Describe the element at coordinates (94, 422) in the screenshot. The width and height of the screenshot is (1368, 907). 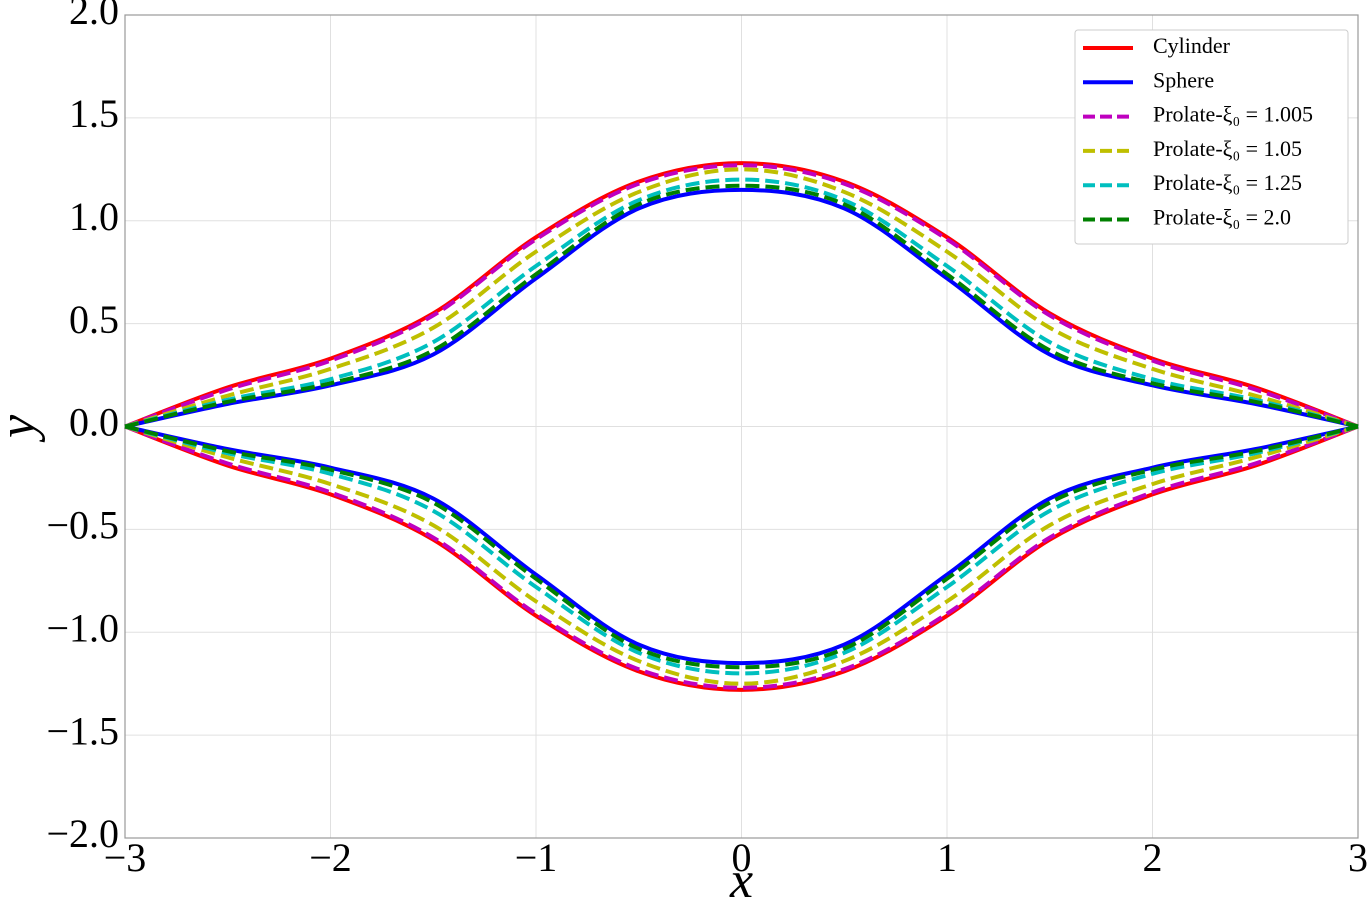
I see `y-tick-label: 0.0` at that location.